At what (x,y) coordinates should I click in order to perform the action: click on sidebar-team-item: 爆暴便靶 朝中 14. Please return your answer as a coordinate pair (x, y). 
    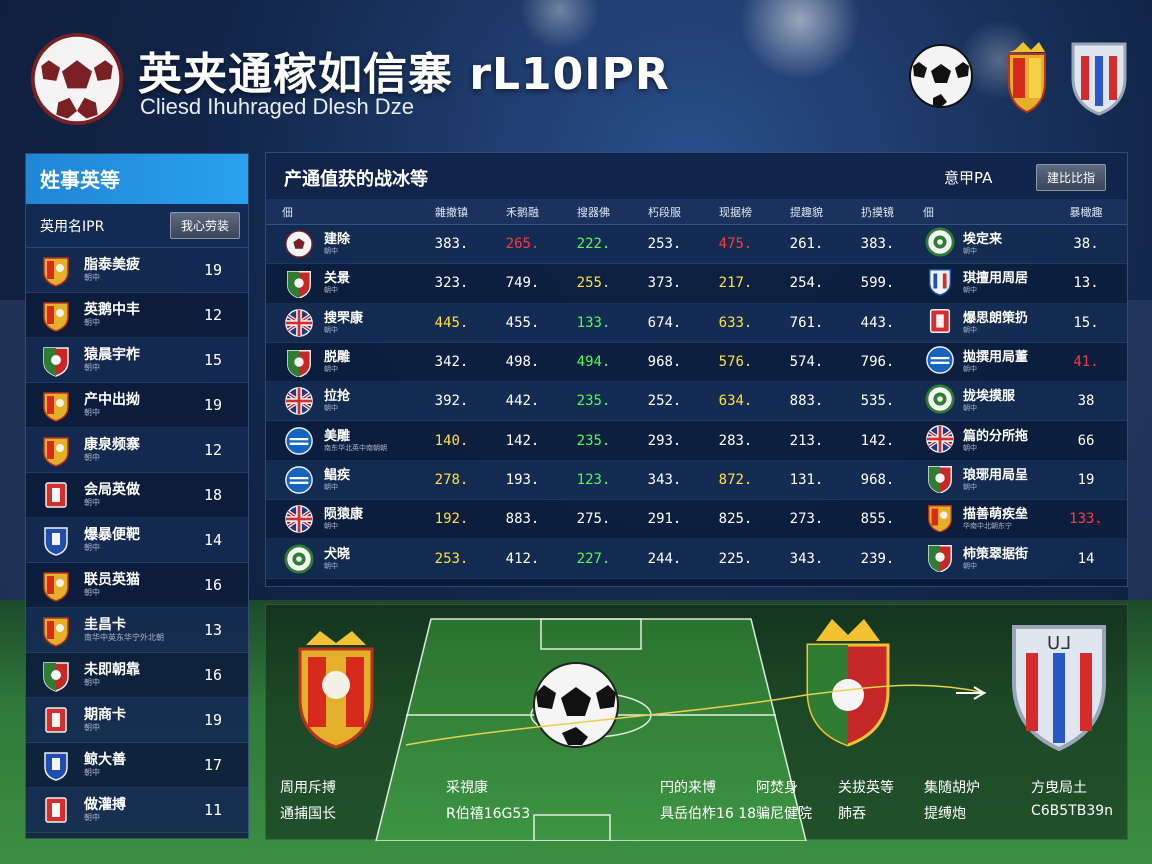
    Looking at the image, I should click on (137, 540).